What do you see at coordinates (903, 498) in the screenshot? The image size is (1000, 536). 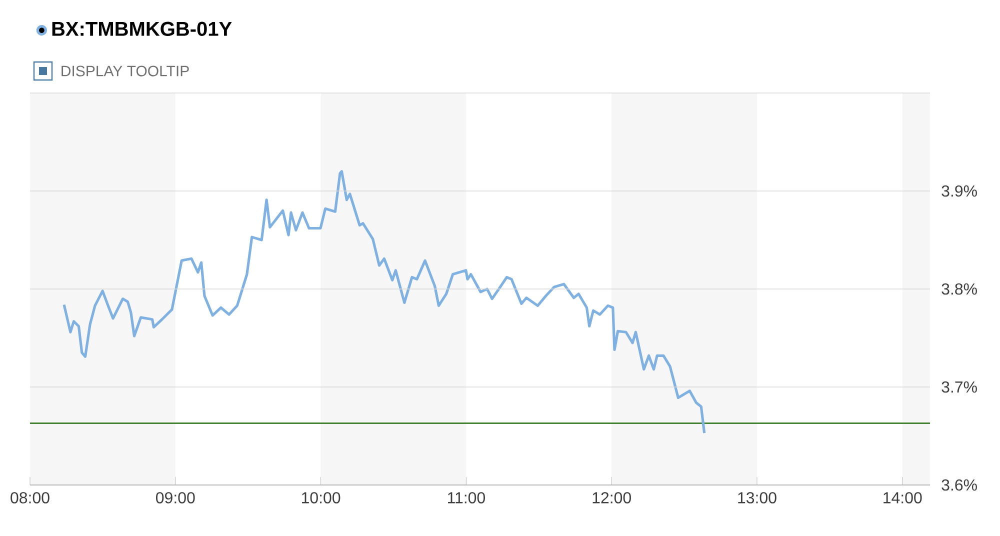 I see `x-tick-label: 14:00` at bounding box center [903, 498].